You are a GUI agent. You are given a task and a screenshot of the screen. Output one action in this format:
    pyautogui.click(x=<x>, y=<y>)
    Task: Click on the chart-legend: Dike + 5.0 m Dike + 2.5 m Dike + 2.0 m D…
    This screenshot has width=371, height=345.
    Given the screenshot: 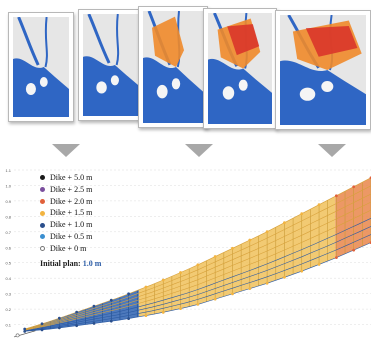 What is the action you would take?
    pyautogui.click(x=90, y=220)
    